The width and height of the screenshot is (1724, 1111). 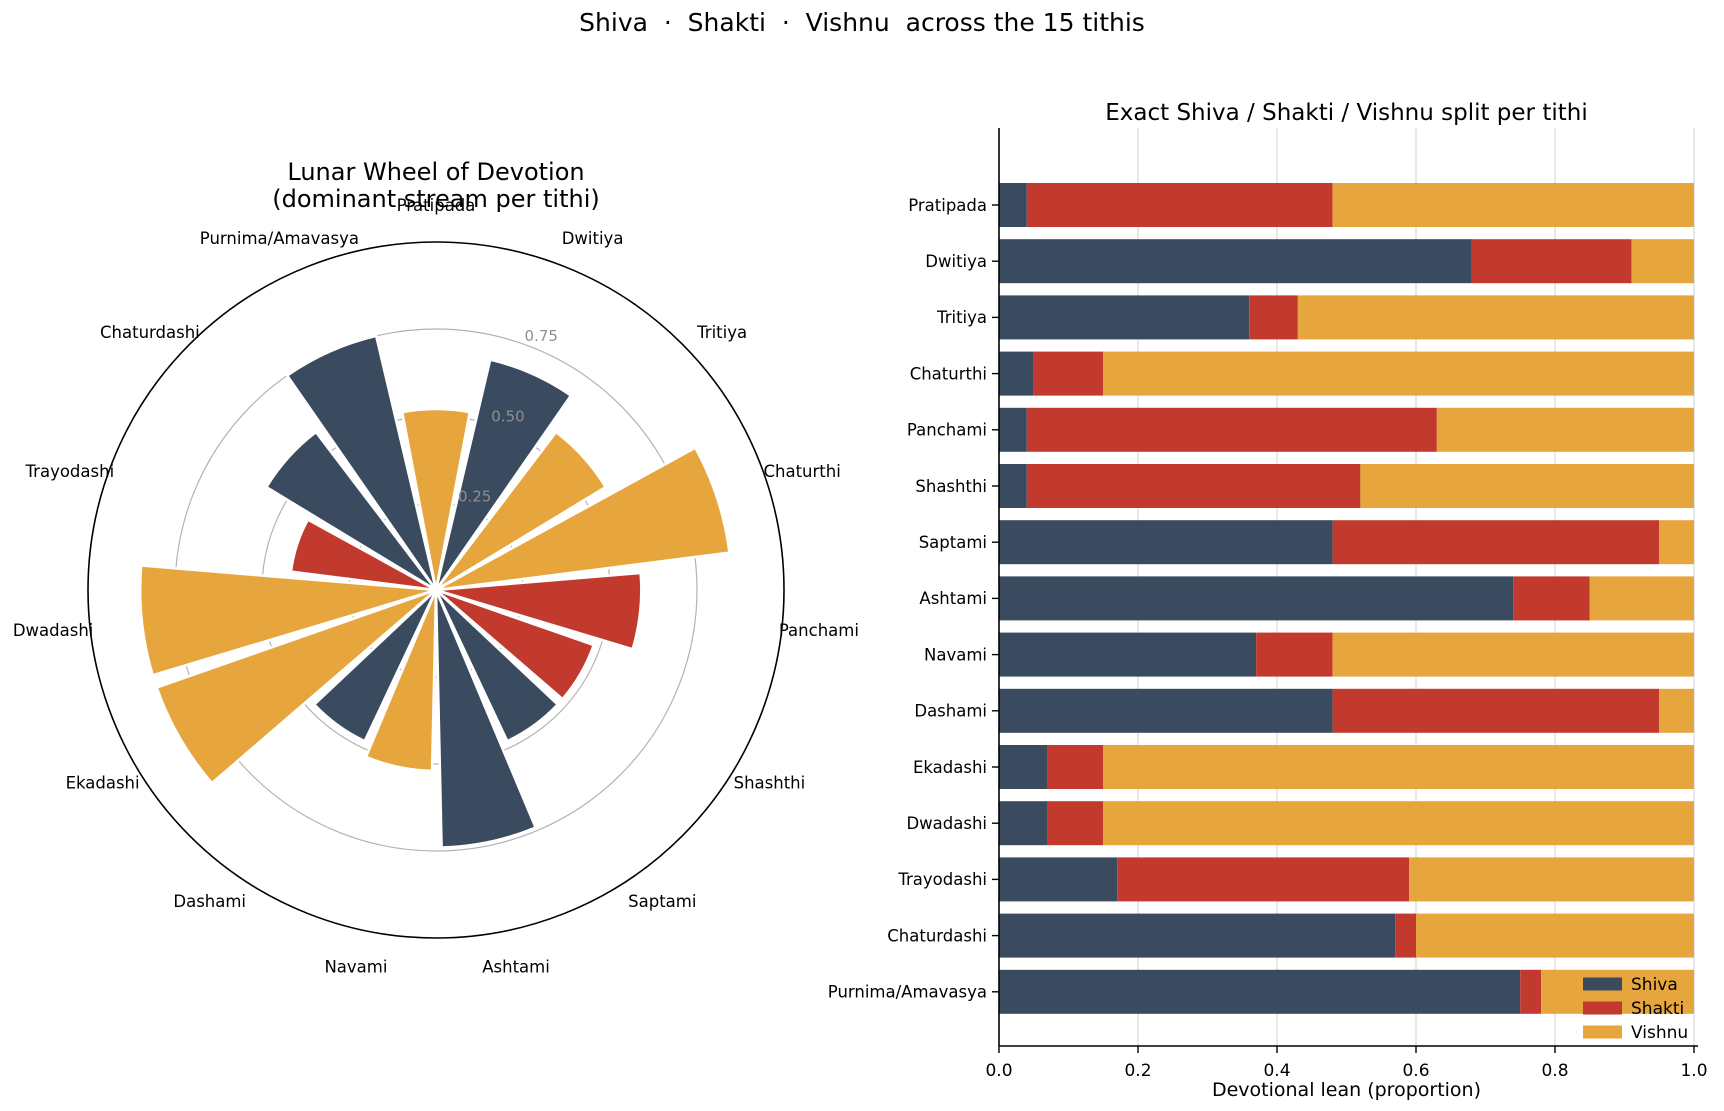 I want to click on bar-dwitiya-vishnu, so click(x=1662, y=261).